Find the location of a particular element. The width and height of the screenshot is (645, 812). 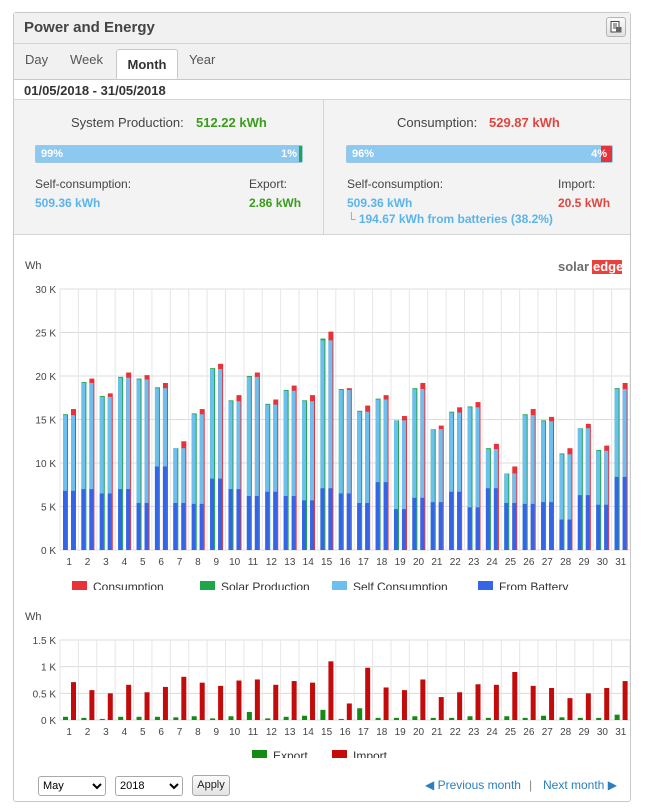

tab-year: Year is located at coordinates (202, 59).